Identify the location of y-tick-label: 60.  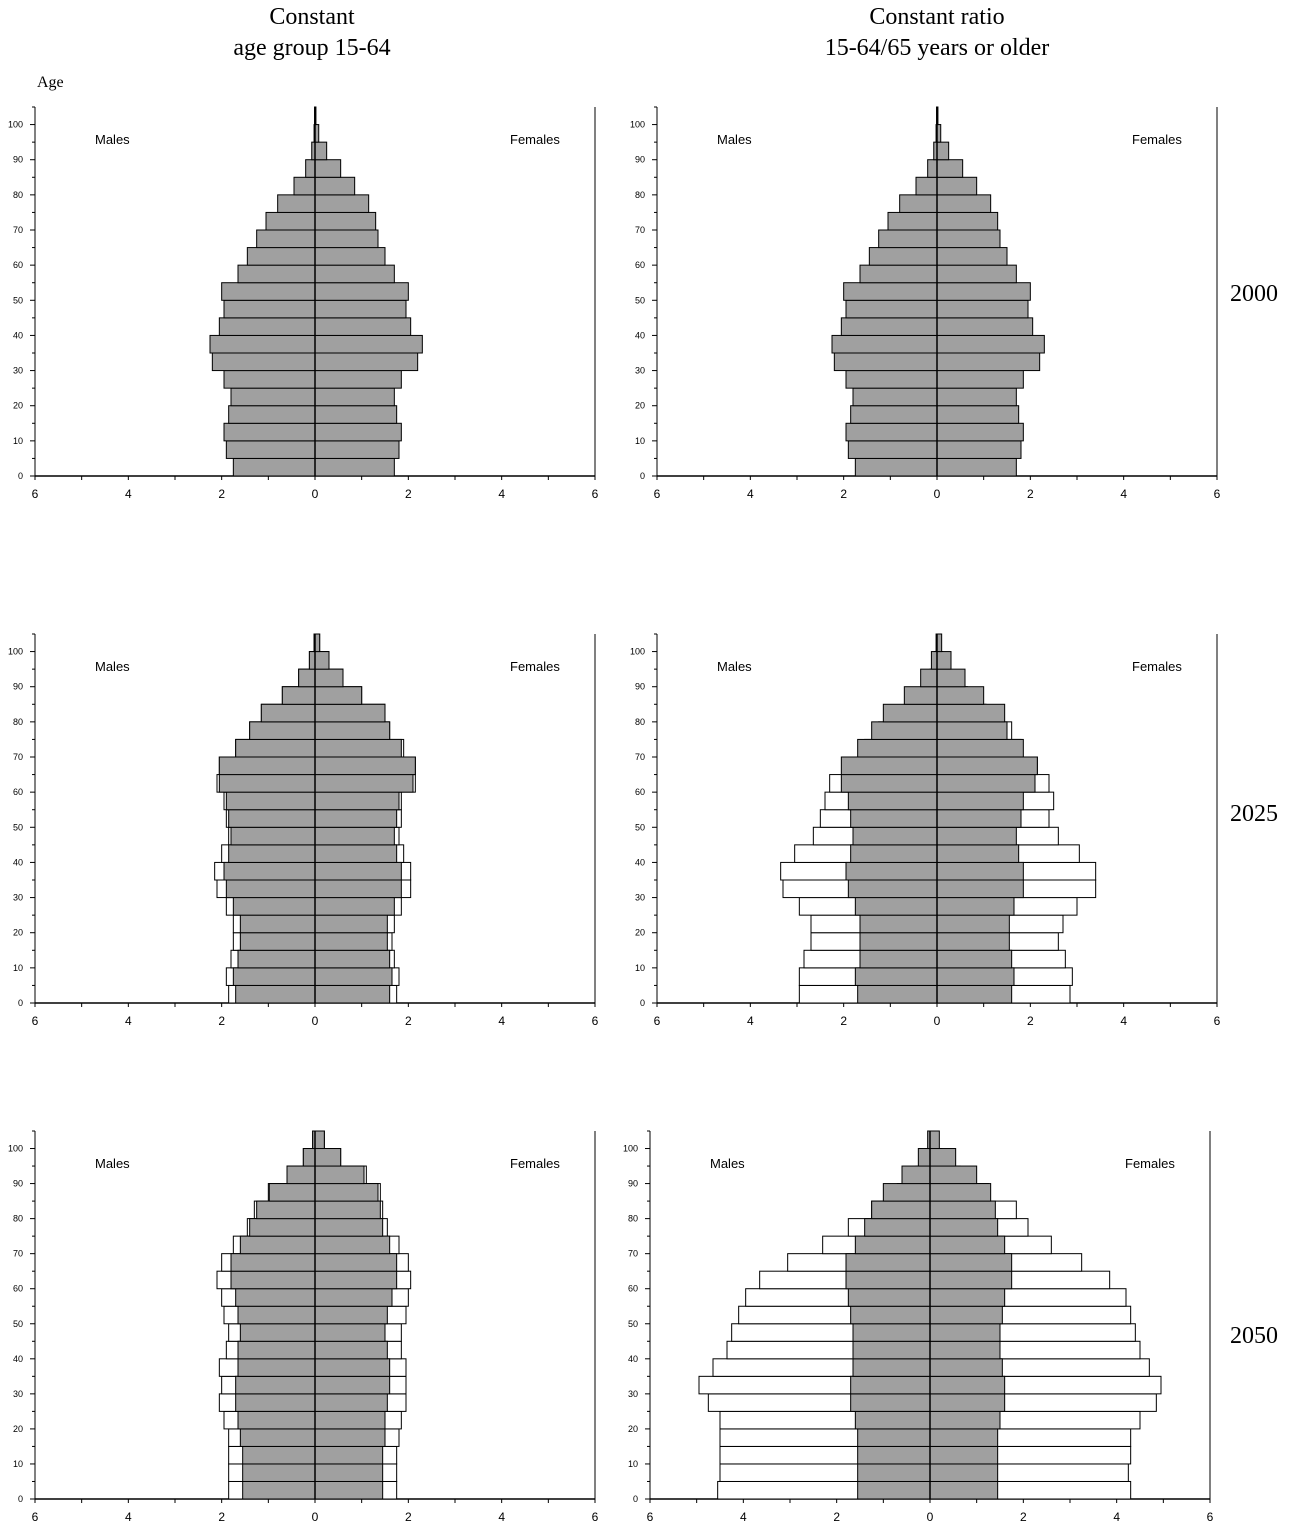
(633, 1289).